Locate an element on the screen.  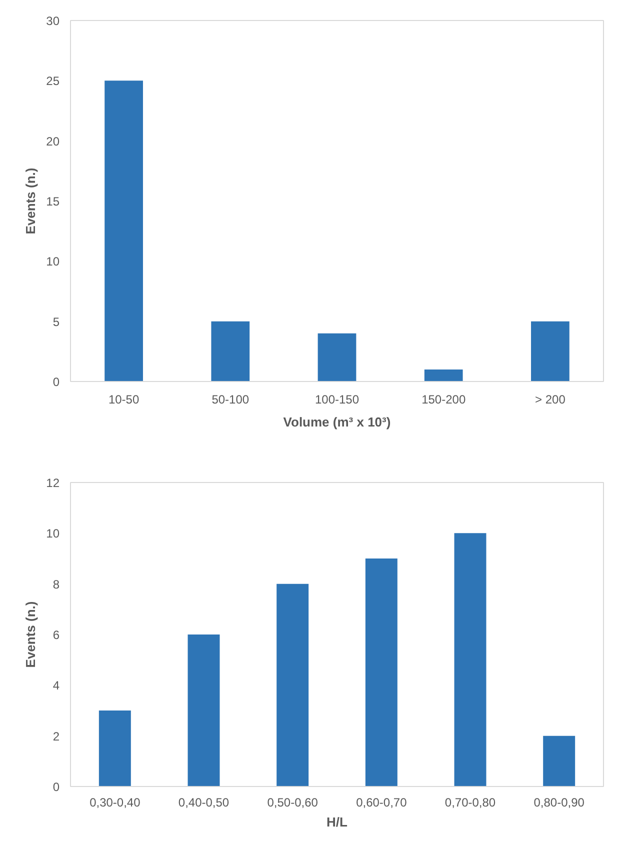
x-tick-label: 50-100 is located at coordinates (231, 399).